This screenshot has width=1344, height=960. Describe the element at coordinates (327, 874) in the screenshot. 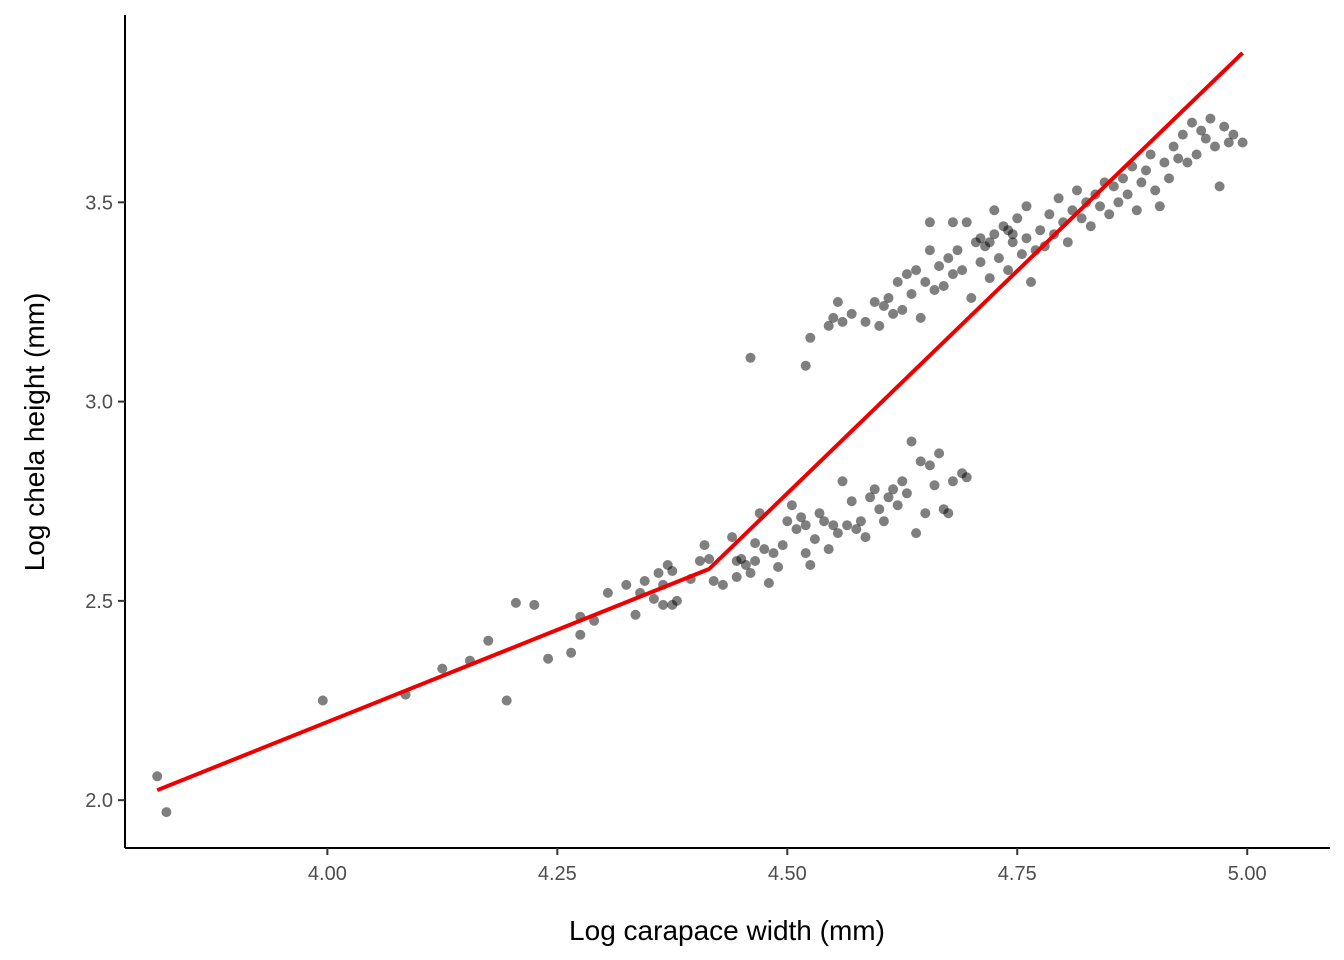

I see `x-tick-label: 4.00` at that location.